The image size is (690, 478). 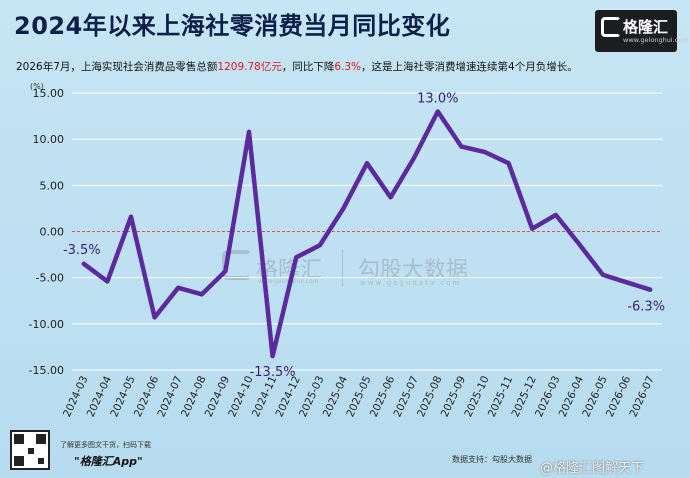 I want to click on footer-qr-caption: 了解更多图文干货，扫码下载, so click(x=105, y=445).